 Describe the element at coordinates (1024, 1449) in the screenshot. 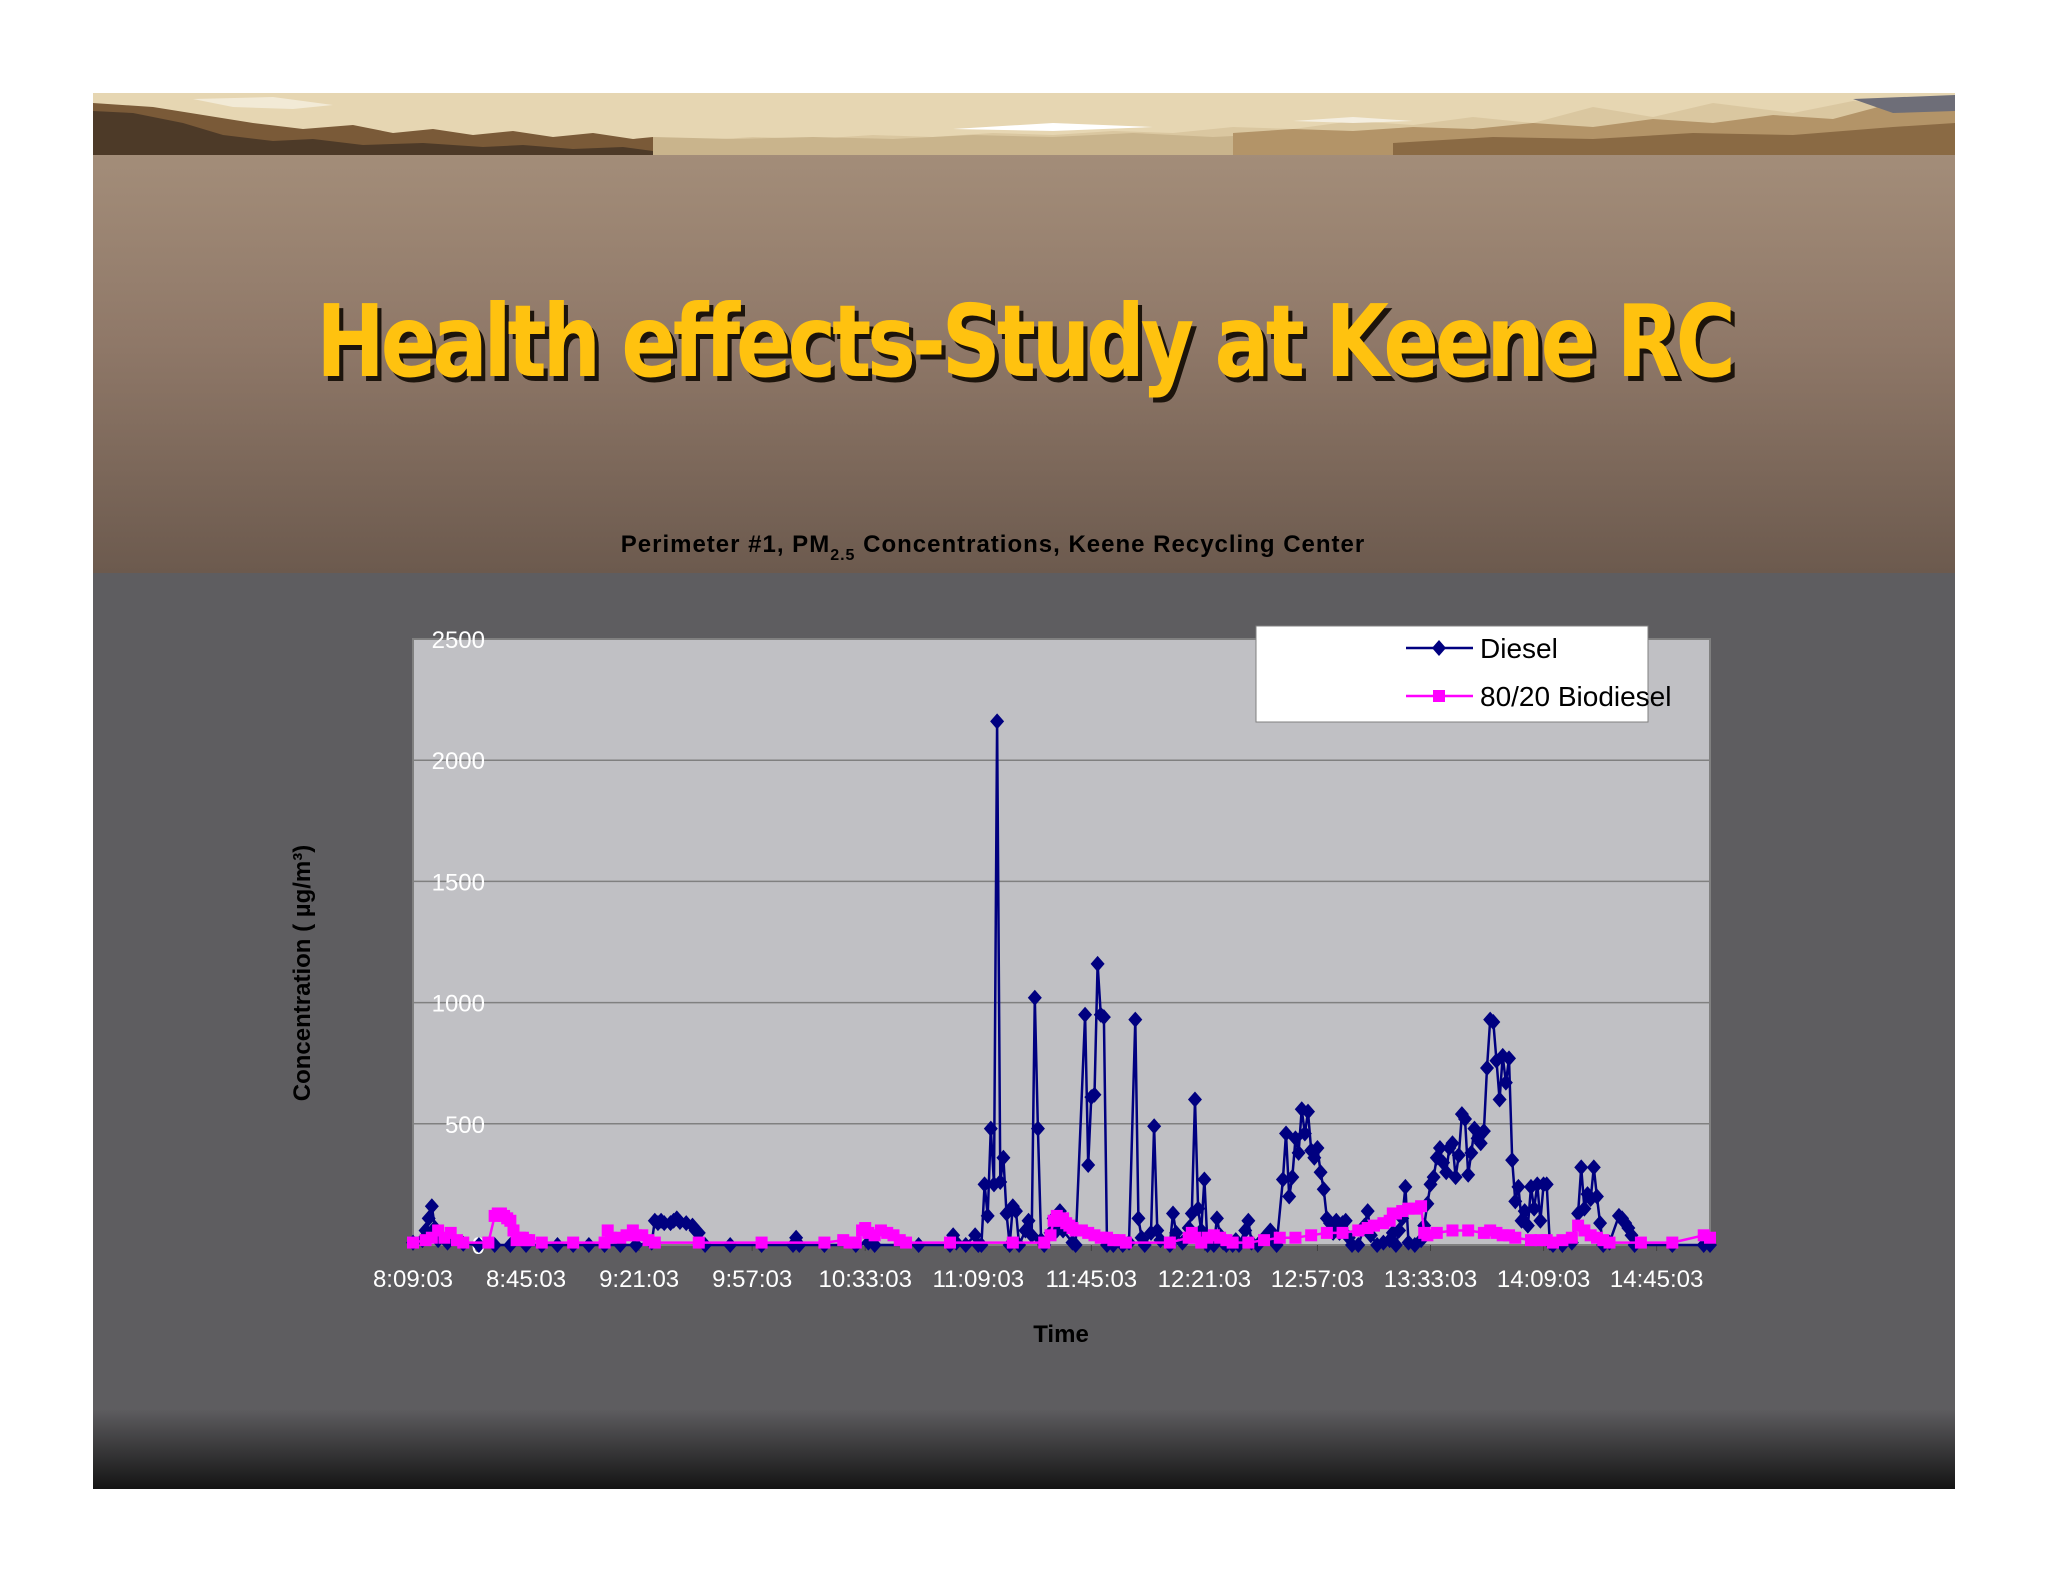

I see `bottom-shade` at that location.